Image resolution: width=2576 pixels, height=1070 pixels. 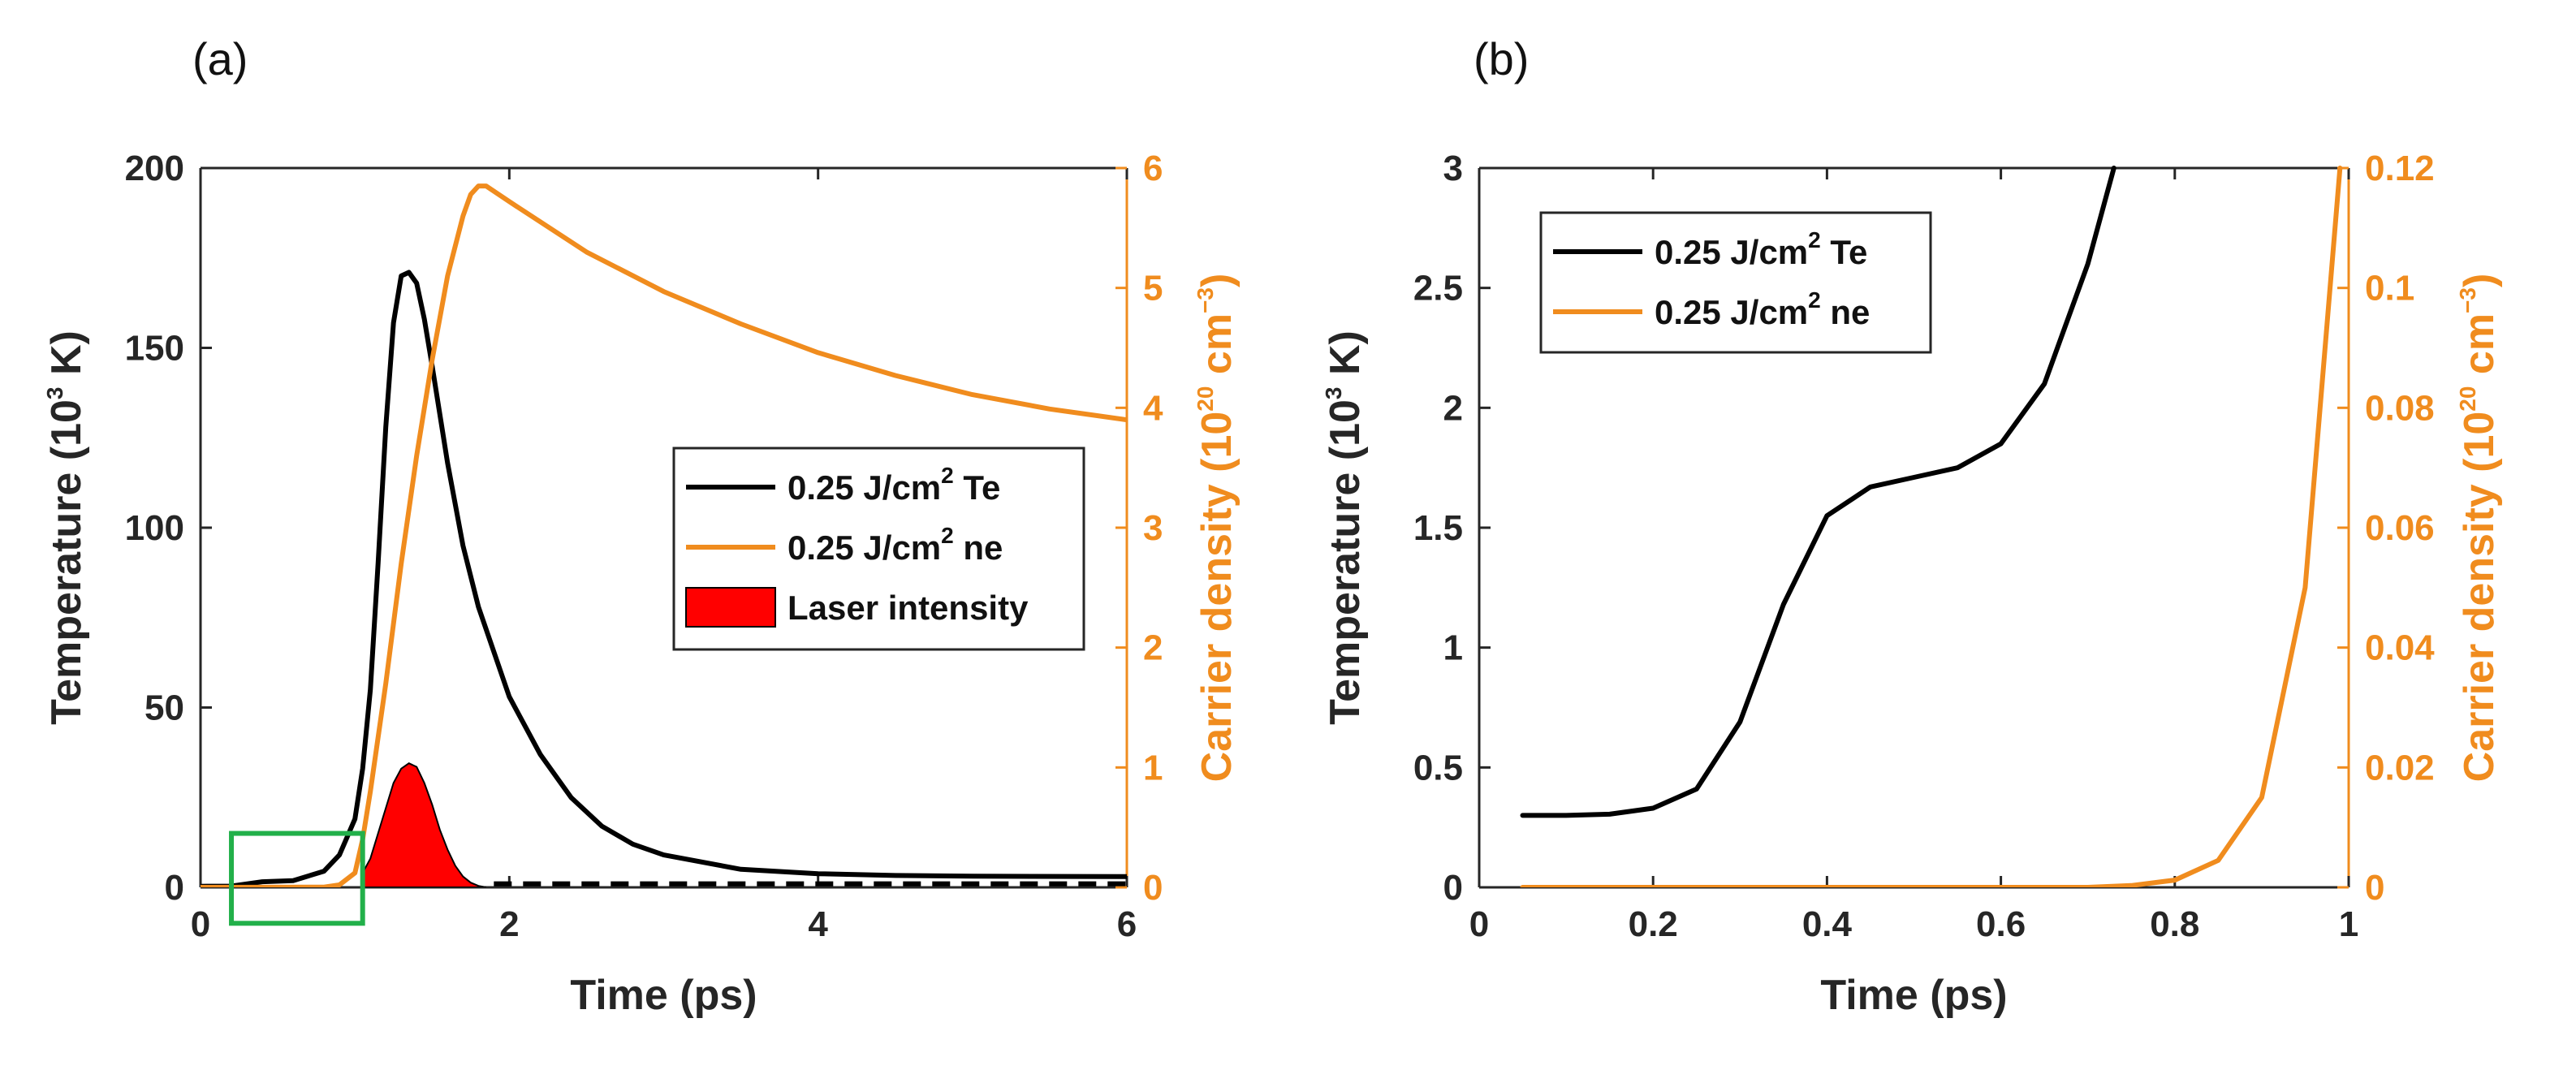 I want to click on x-tick-label: 0.8, so click(x=2174, y=924).